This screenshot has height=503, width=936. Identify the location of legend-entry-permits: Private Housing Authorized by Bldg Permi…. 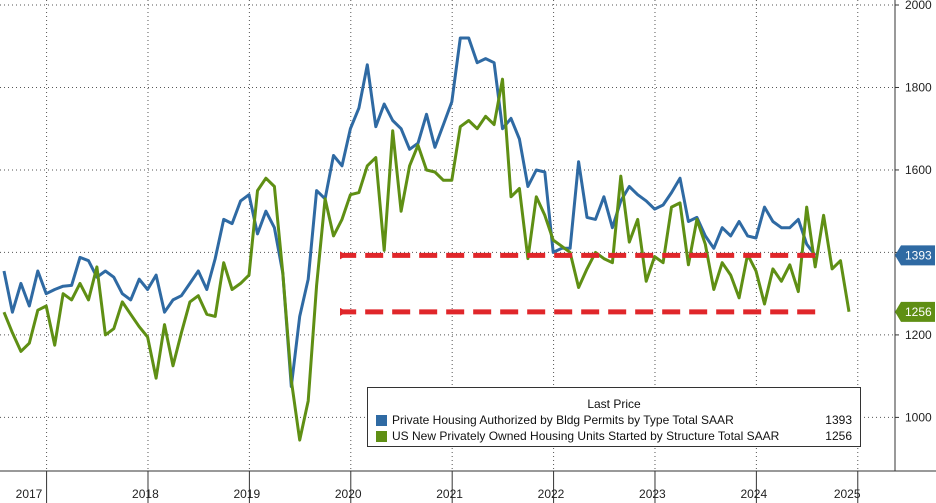
(614, 420).